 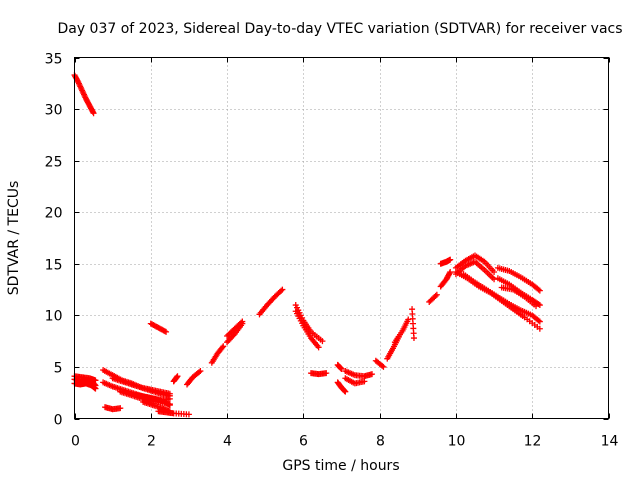 I want to click on x-tick-label: 8, so click(x=380, y=442).